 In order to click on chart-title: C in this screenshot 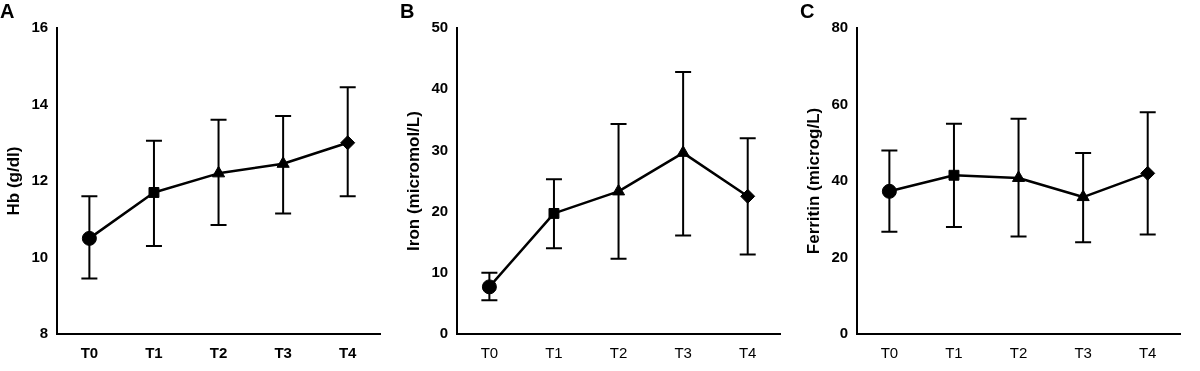, I will do `click(807, 11)`.